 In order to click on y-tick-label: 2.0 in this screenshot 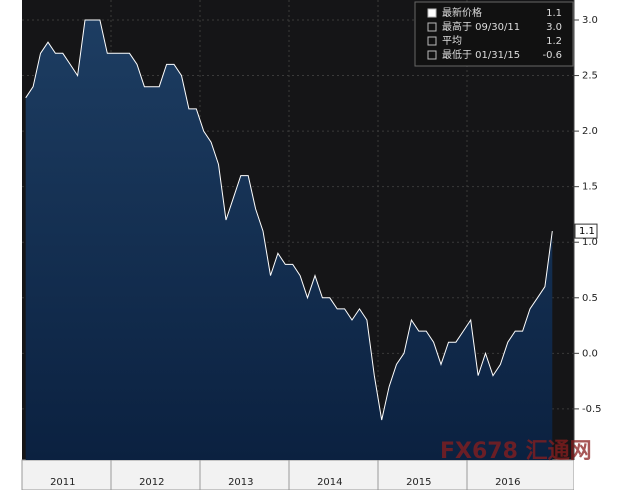, I will do `click(590, 131)`.